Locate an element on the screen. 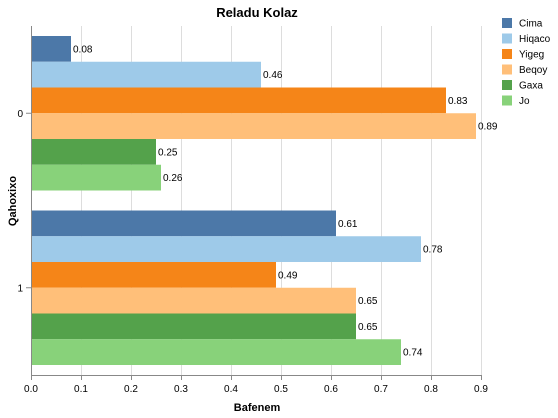  x-tick-label: 0.0 is located at coordinates (31, 389).